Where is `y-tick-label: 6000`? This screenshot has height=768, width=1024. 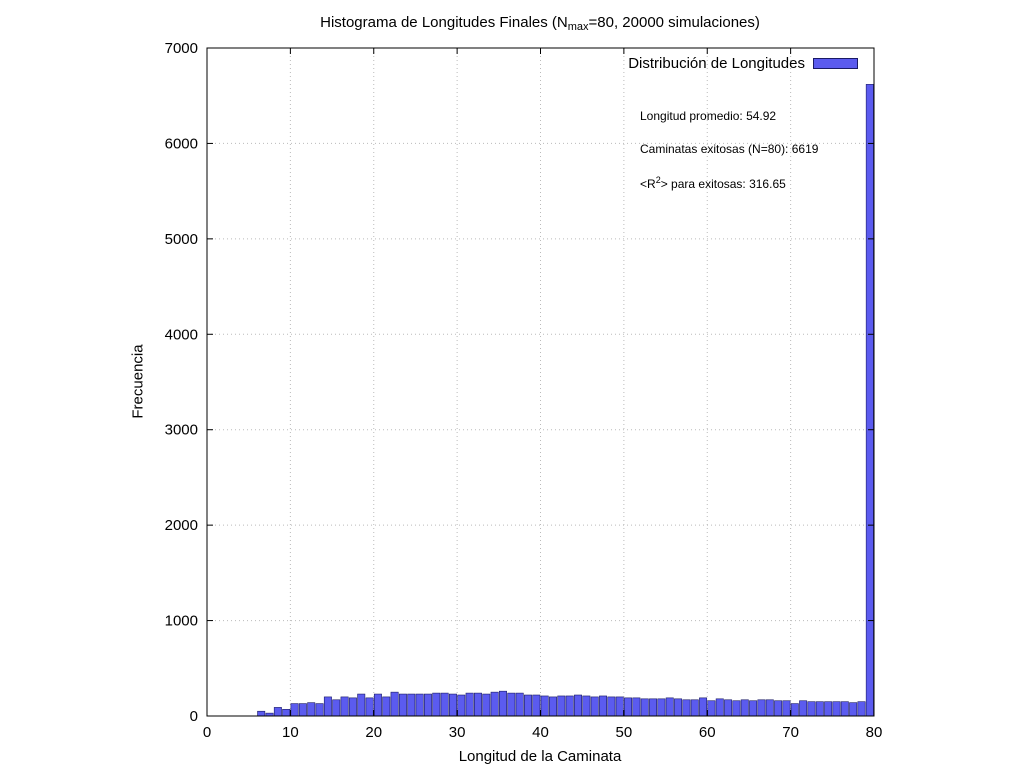 y-tick-label: 6000 is located at coordinates (181, 143).